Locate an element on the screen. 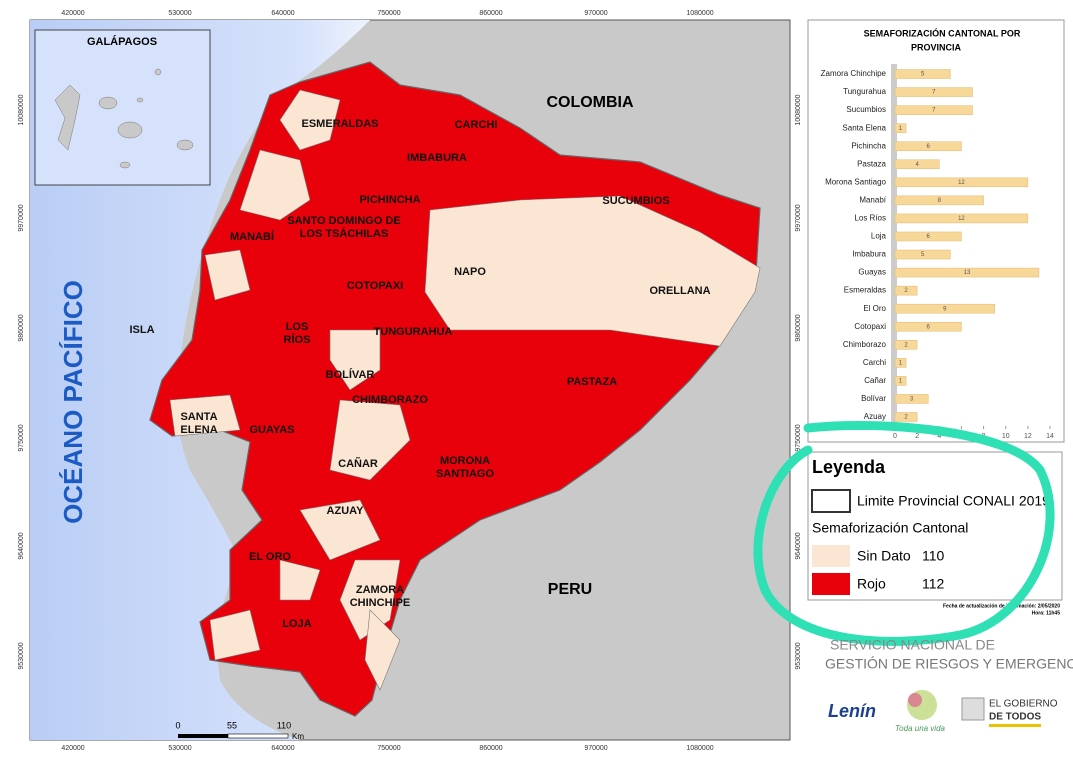 This screenshot has width=1073, height=760. province-label: ISLA is located at coordinates (141, 330).